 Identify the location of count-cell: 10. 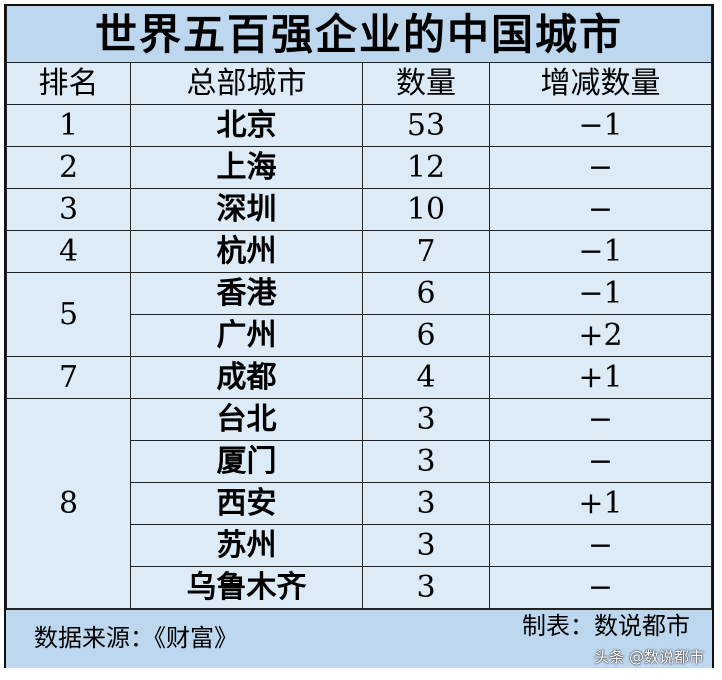
(426, 209).